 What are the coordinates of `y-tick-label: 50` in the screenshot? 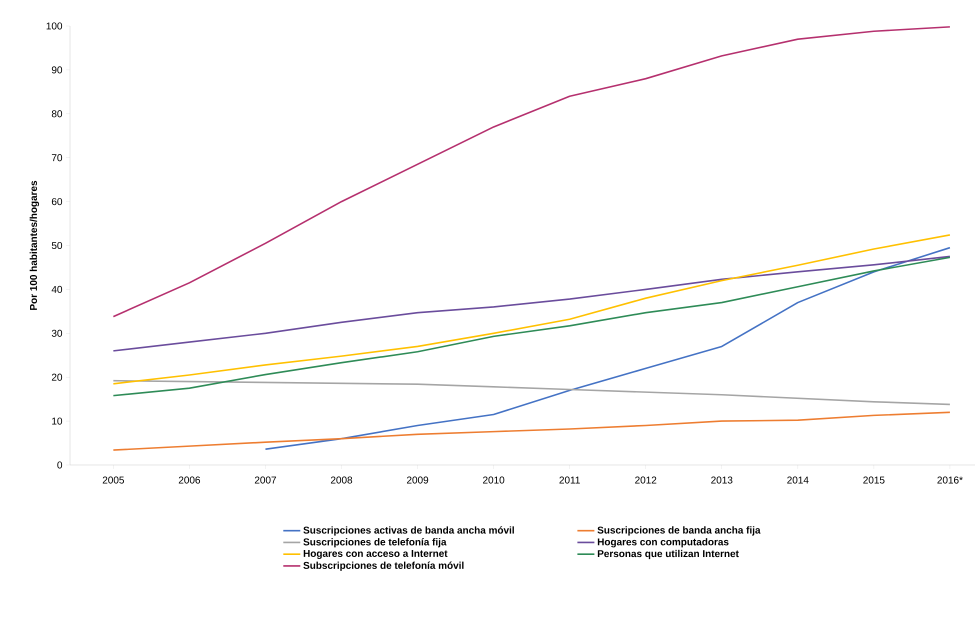 It's located at (57, 246).